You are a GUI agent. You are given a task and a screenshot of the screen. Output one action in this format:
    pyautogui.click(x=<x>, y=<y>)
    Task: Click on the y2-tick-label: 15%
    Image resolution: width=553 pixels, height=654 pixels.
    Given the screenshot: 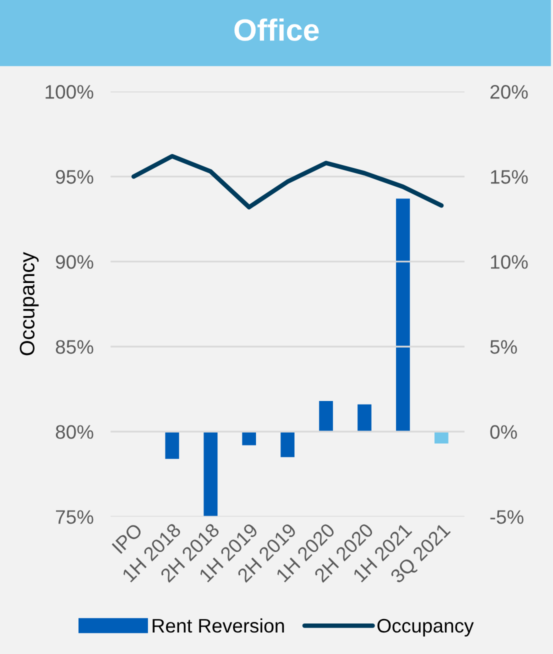 What is the action you would take?
    pyautogui.click(x=509, y=177)
    